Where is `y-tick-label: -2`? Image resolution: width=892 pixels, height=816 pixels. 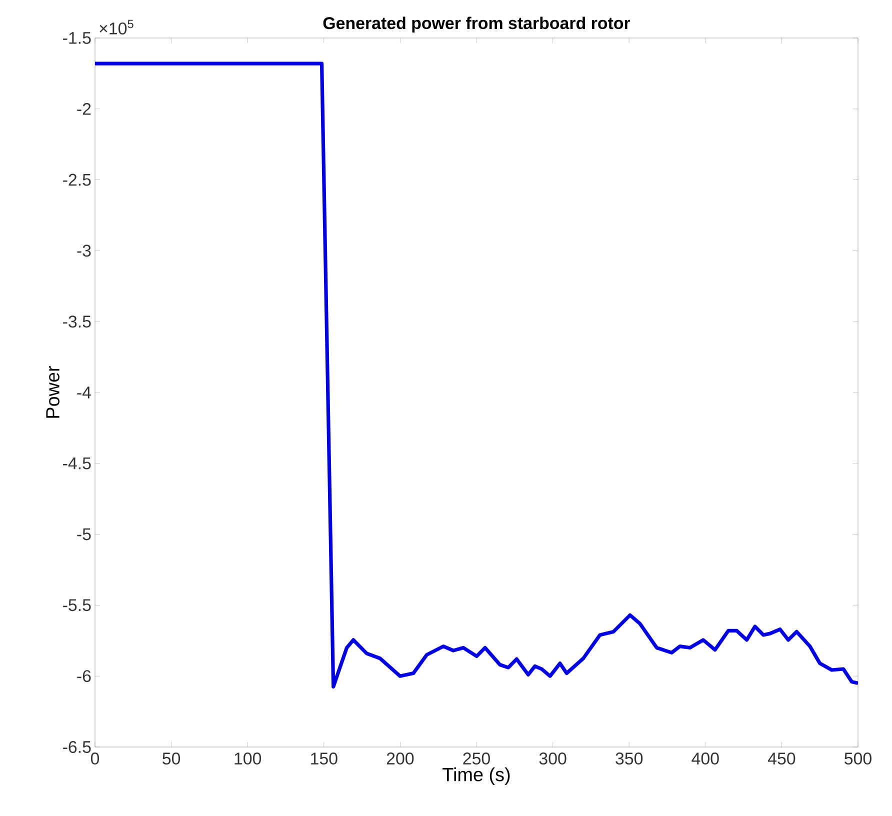 y-tick-label: -2 is located at coordinates (84, 108).